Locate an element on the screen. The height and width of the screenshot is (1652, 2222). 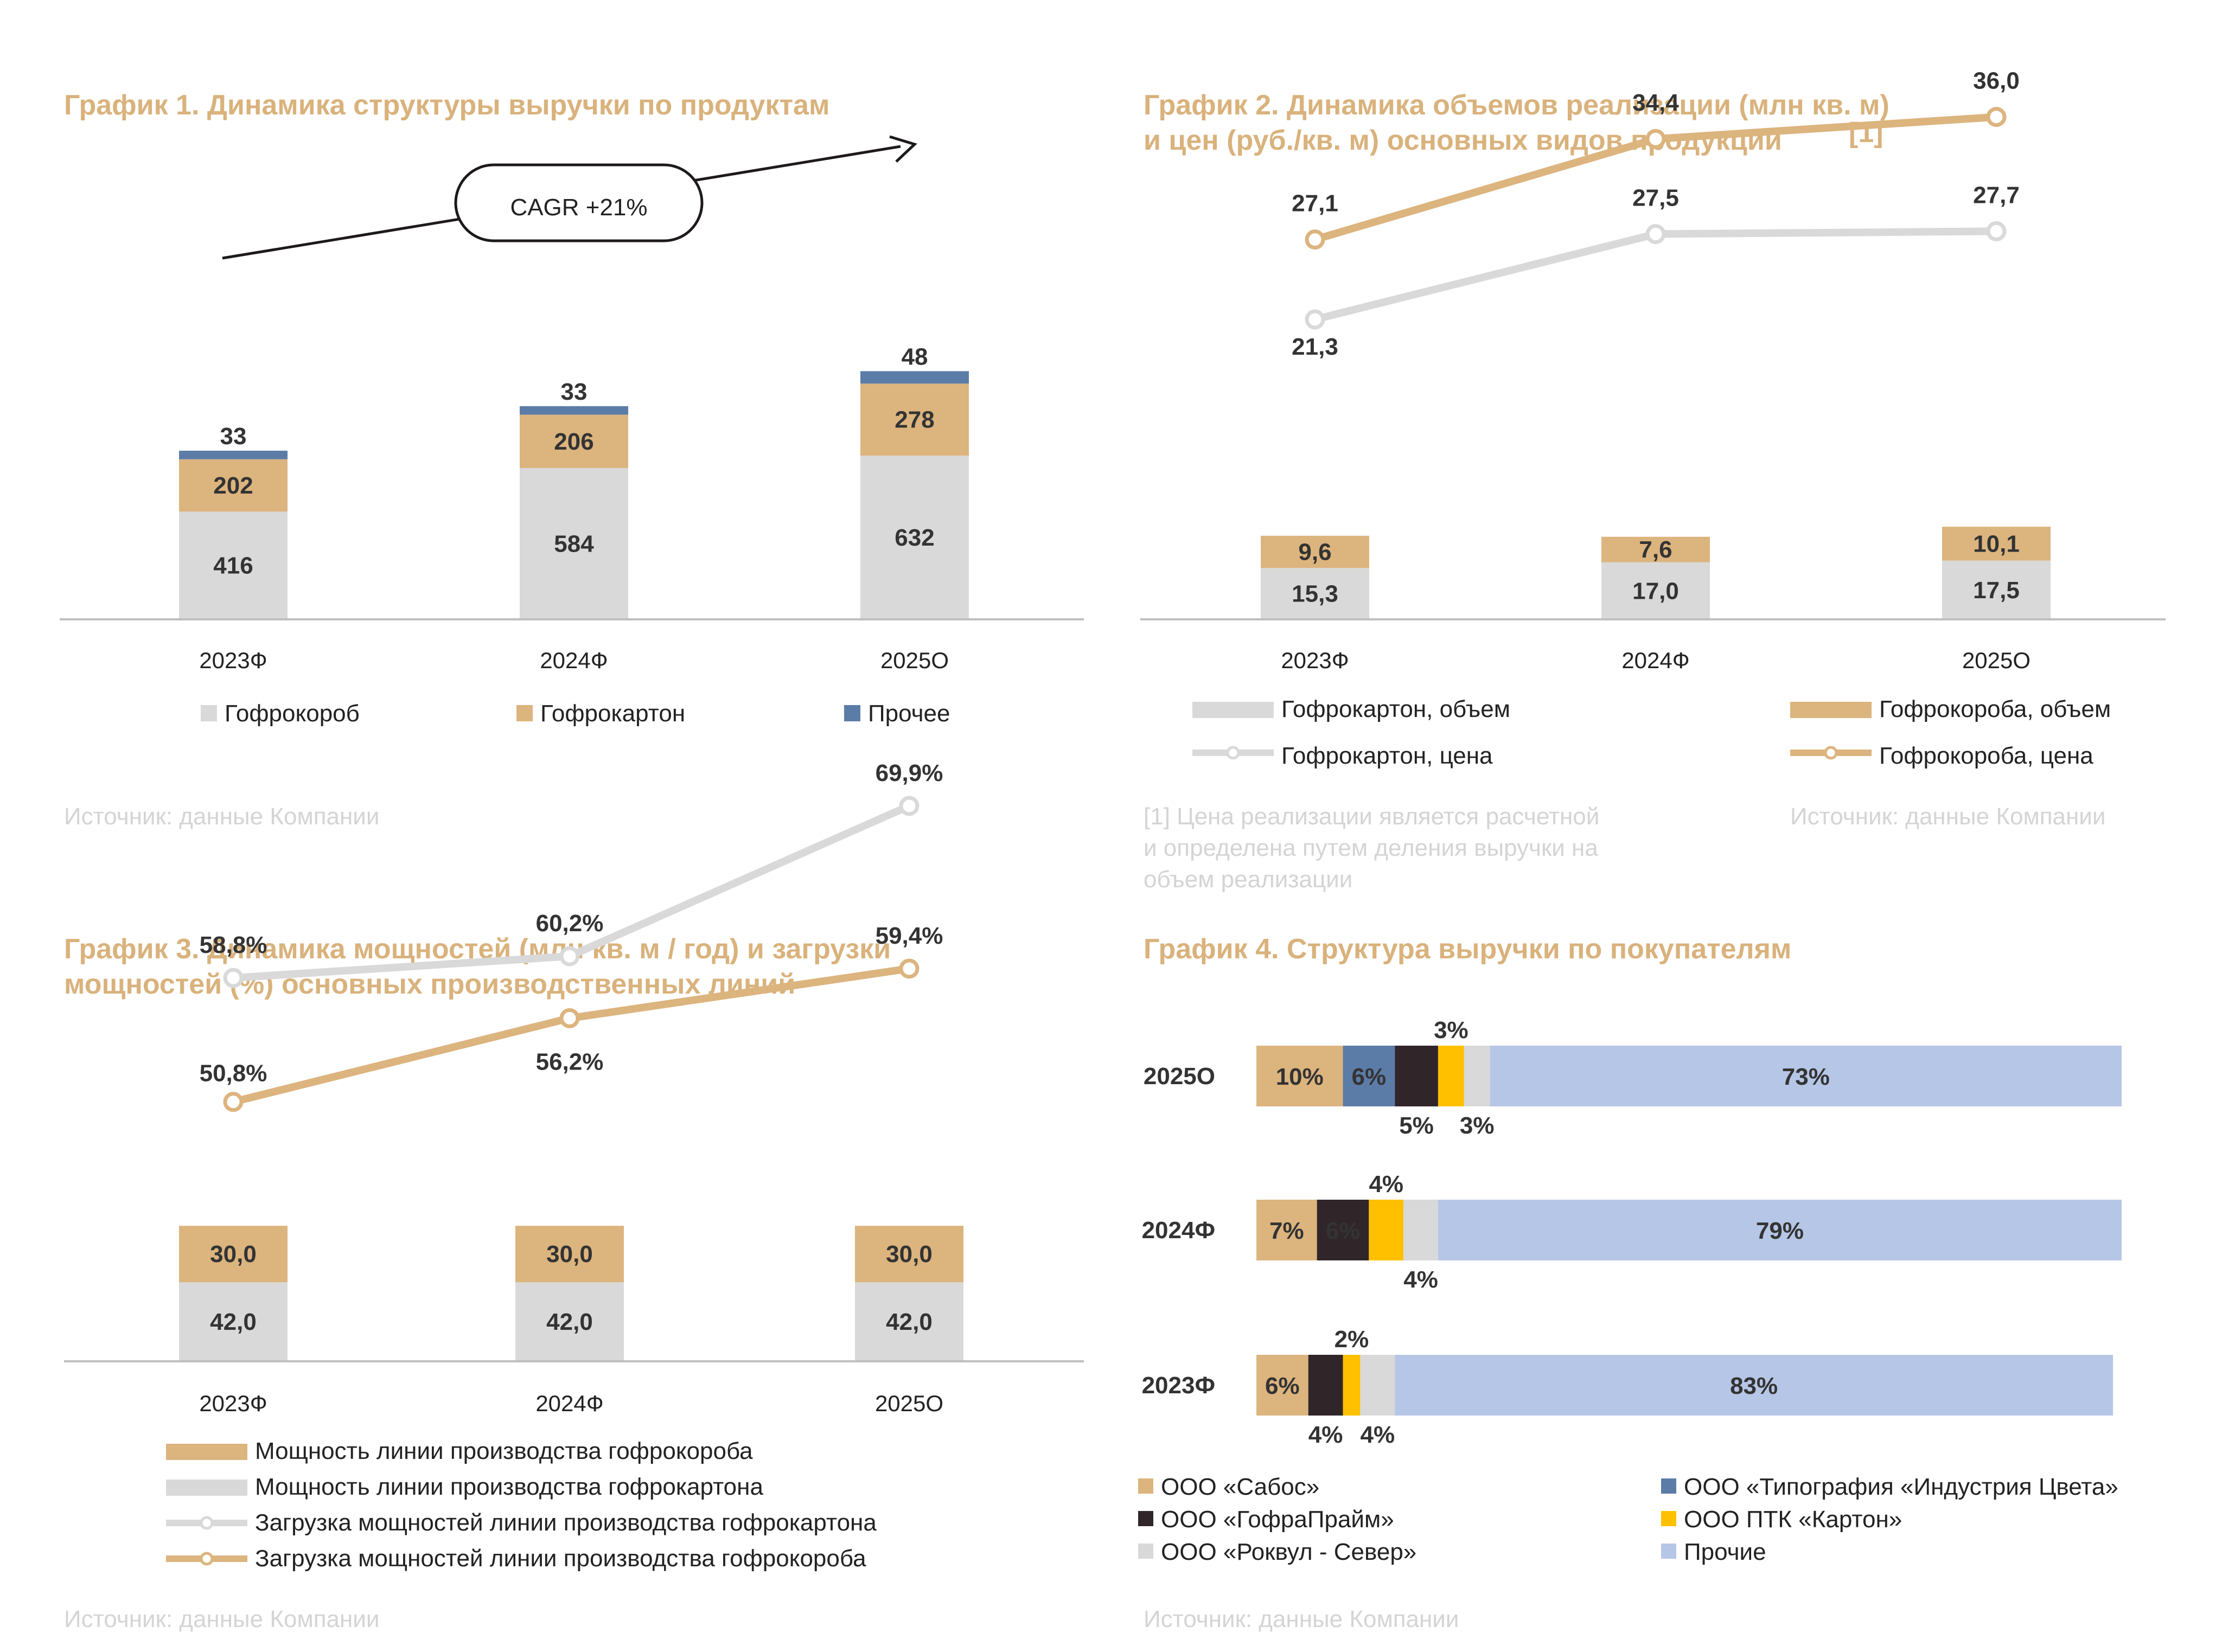
chart2-x-tick: 2025О is located at coordinates (1996, 660).